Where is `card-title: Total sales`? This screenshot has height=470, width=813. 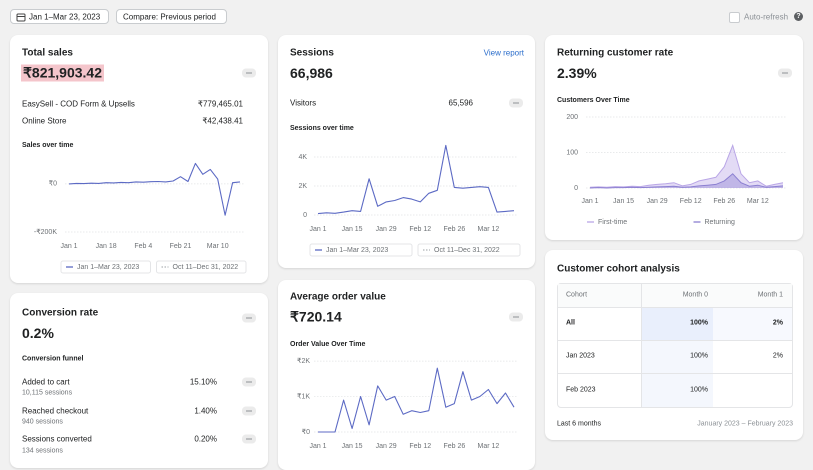
card-title: Total sales is located at coordinates (47, 53).